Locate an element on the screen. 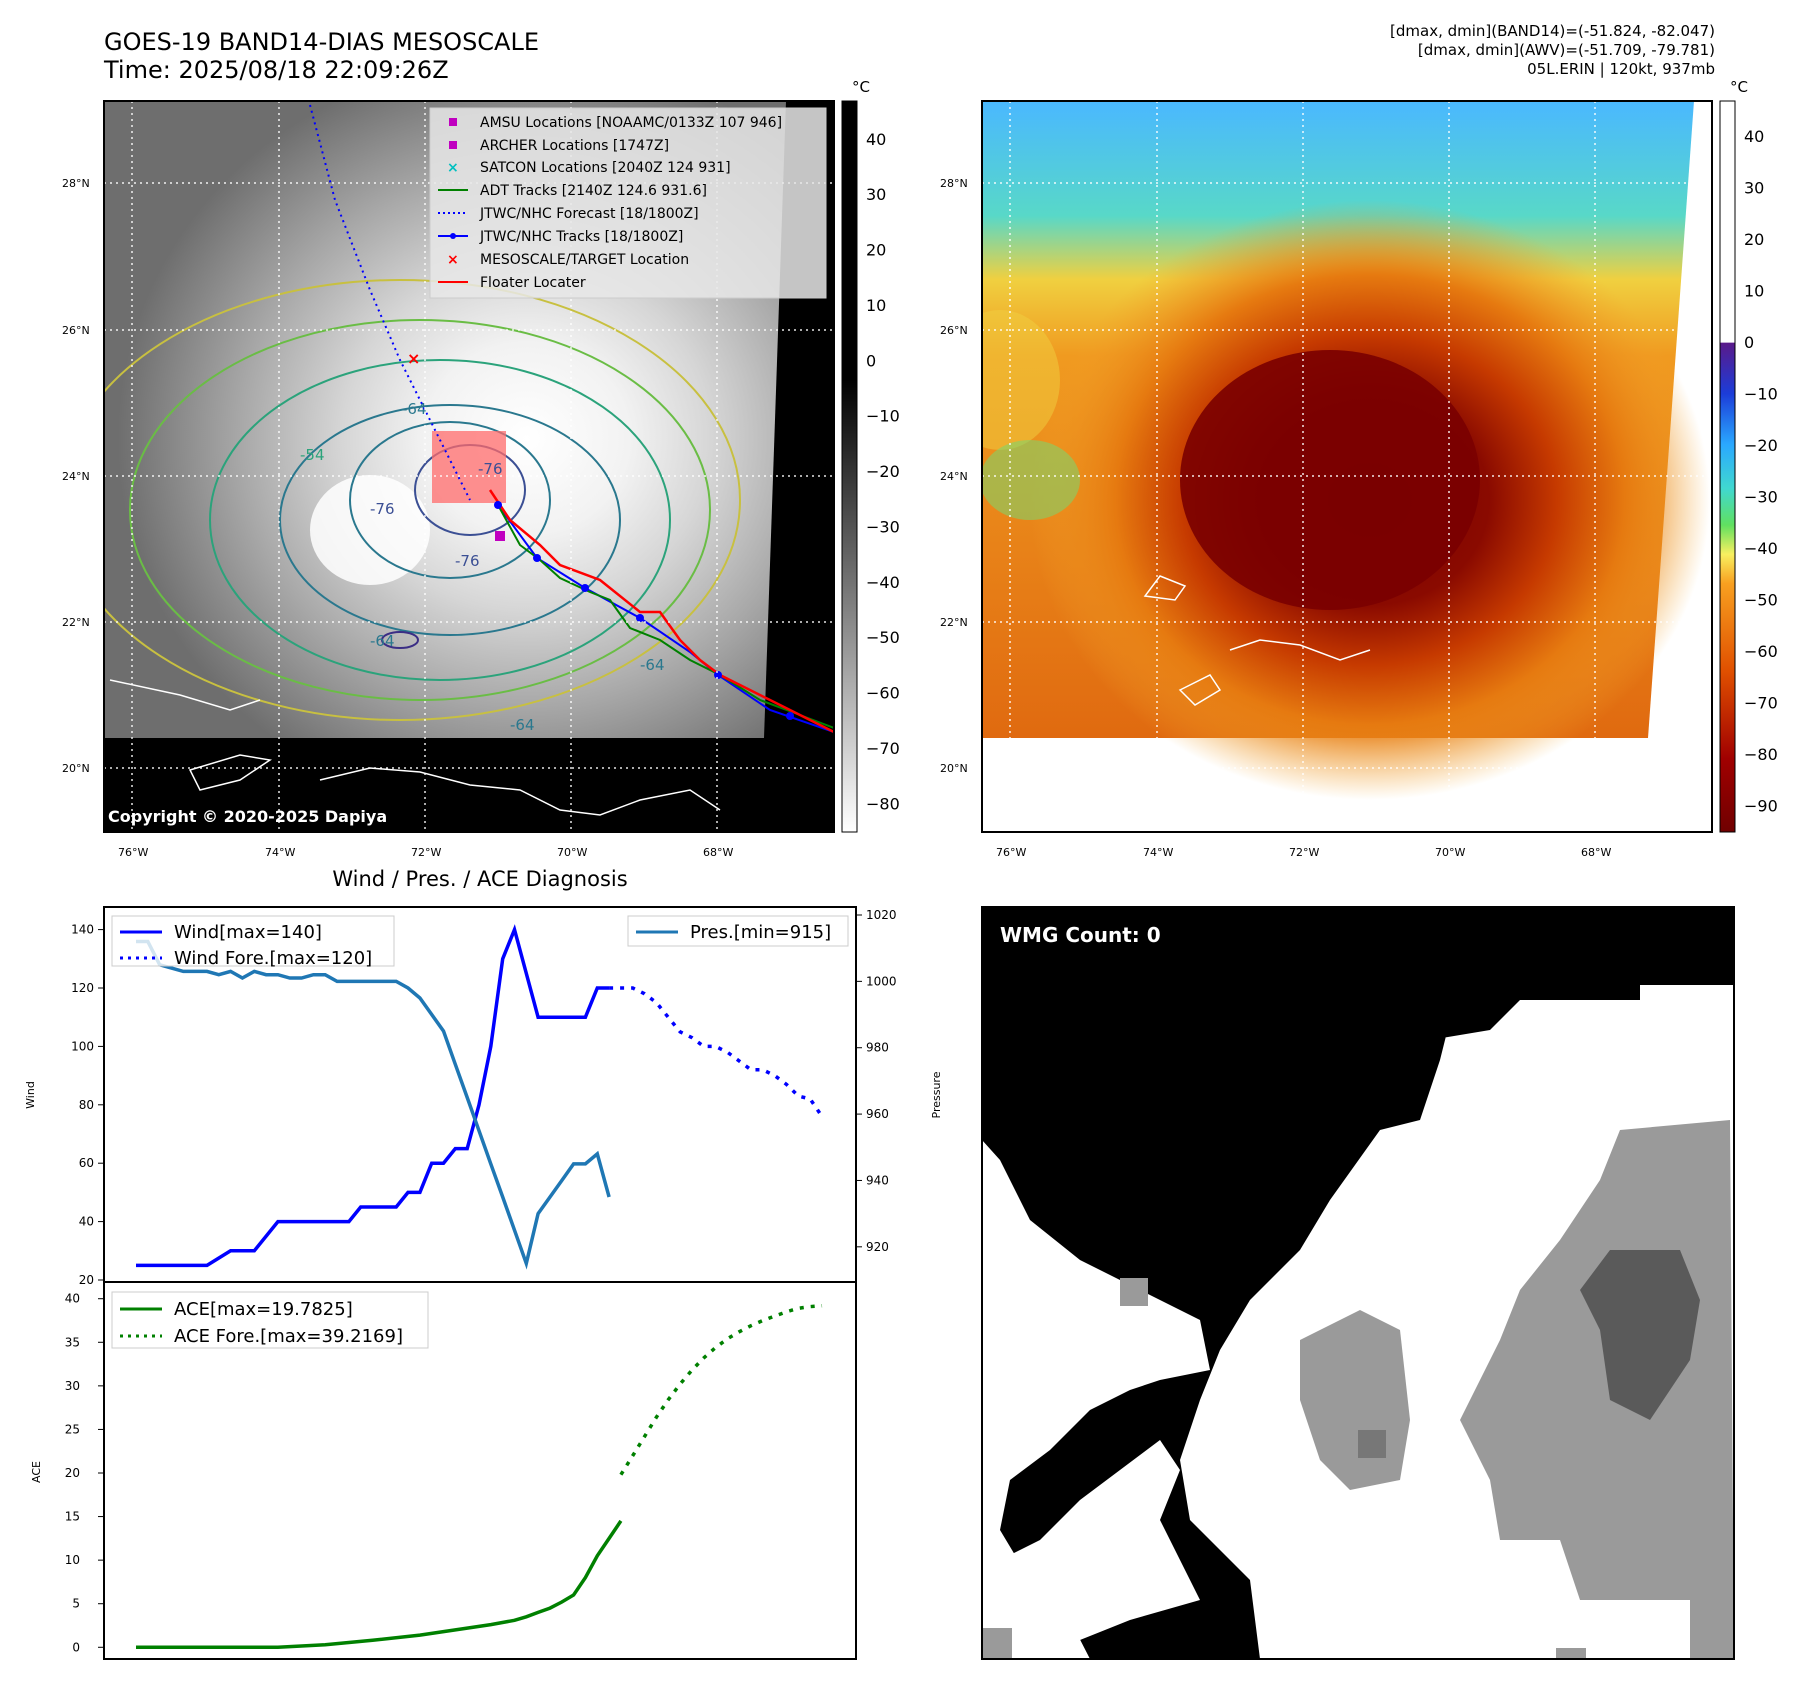 This screenshot has height=1690, width=1797. ace-tick-label: 40 is located at coordinates (72, 1299).